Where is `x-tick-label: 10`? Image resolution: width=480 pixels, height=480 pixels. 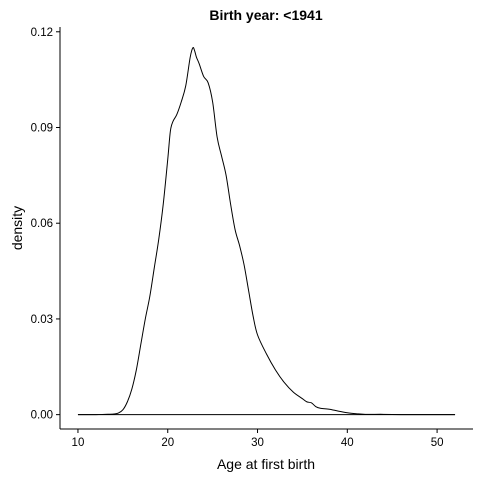
x-tick-label: 10 is located at coordinates (78, 443).